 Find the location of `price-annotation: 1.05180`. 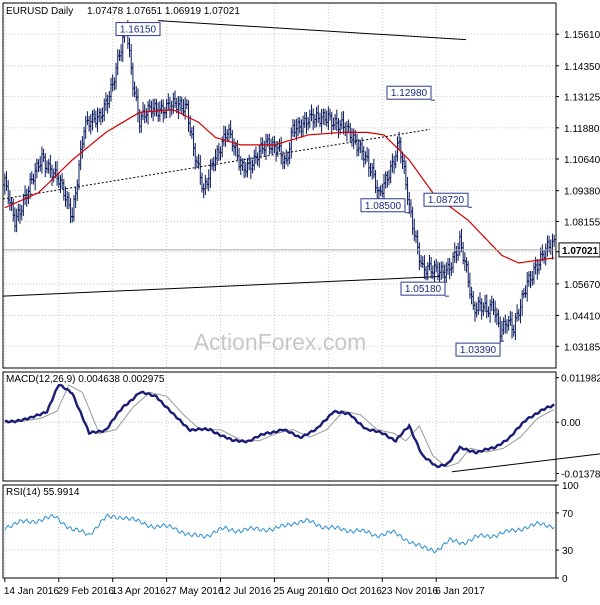

price-annotation: 1.05180 is located at coordinates (424, 289).